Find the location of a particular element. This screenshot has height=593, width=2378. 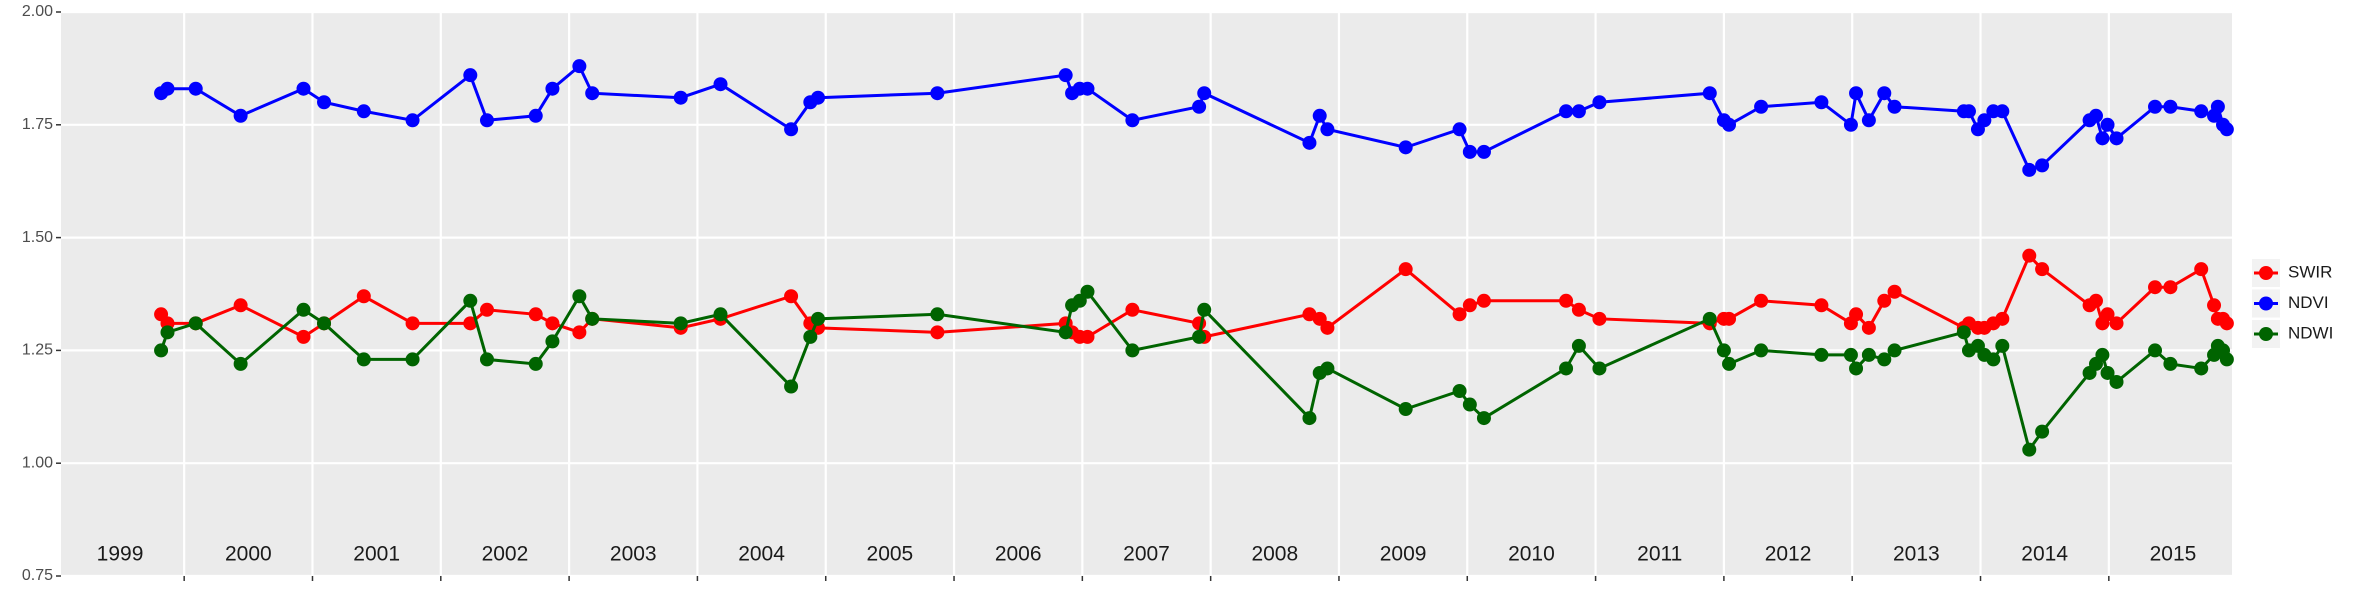

year-label: 2011 is located at coordinates (1659, 554).